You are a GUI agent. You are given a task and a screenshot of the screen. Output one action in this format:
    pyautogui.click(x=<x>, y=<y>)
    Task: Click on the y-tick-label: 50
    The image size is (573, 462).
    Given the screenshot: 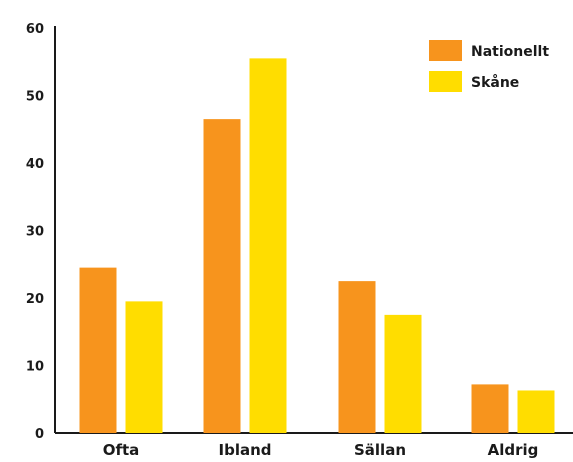 What is the action you would take?
    pyautogui.click(x=35, y=97)
    